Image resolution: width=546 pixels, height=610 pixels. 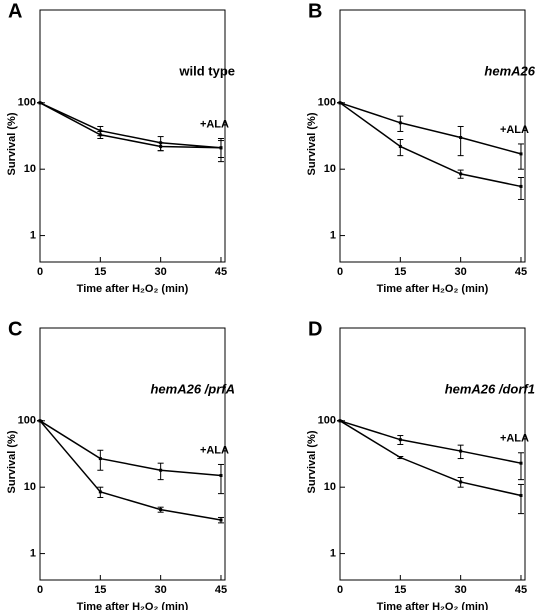 What do you see at coordinates (490, 388) in the screenshot?
I see `panel-title: hemA26 /dorf1` at bounding box center [490, 388].